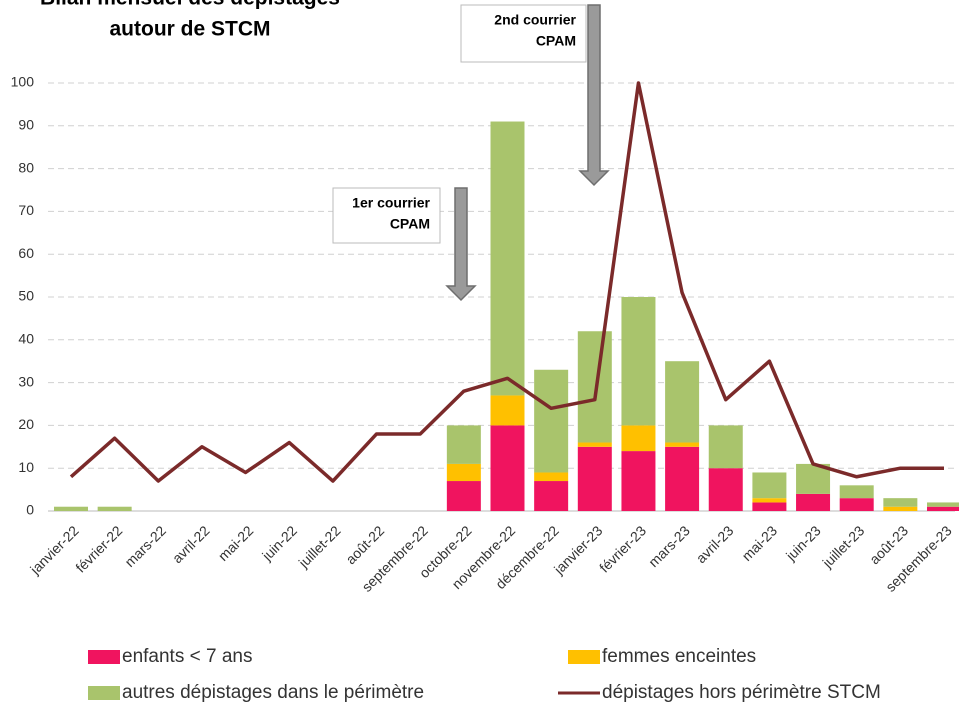 The height and width of the screenshot is (709, 959). What do you see at coordinates (273, 692) in the screenshot?
I see `legend-label: autres dépistages dans le périmètre` at bounding box center [273, 692].